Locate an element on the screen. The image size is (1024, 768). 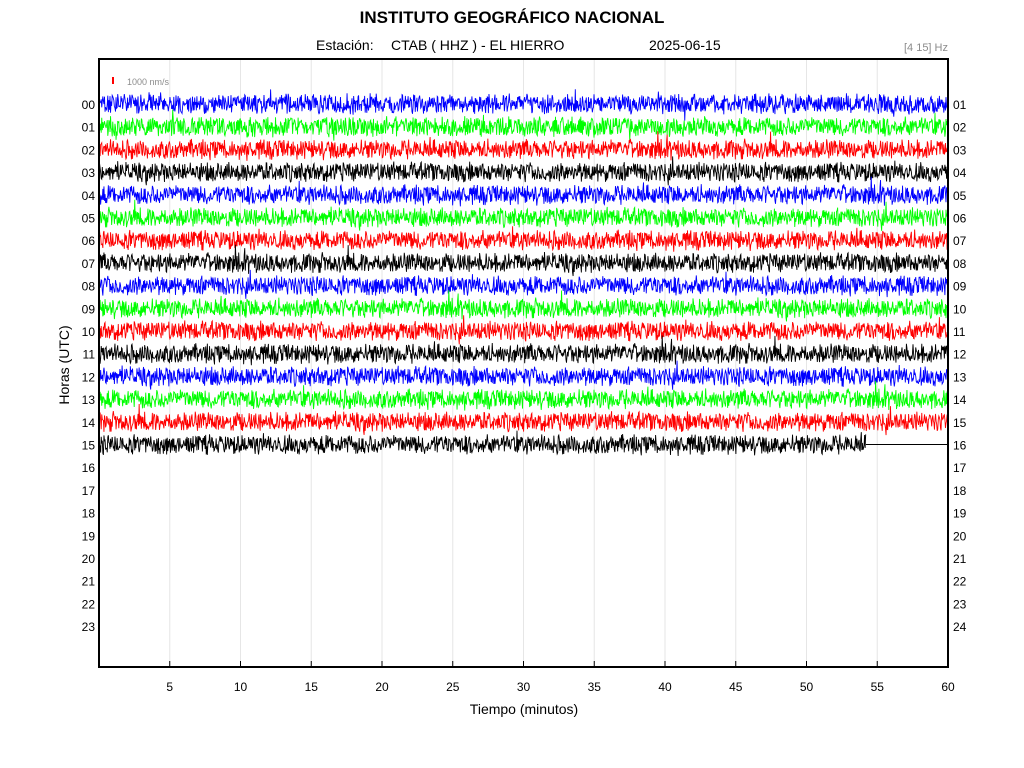
y-left-label-20: 20 is located at coordinates (89, 559).